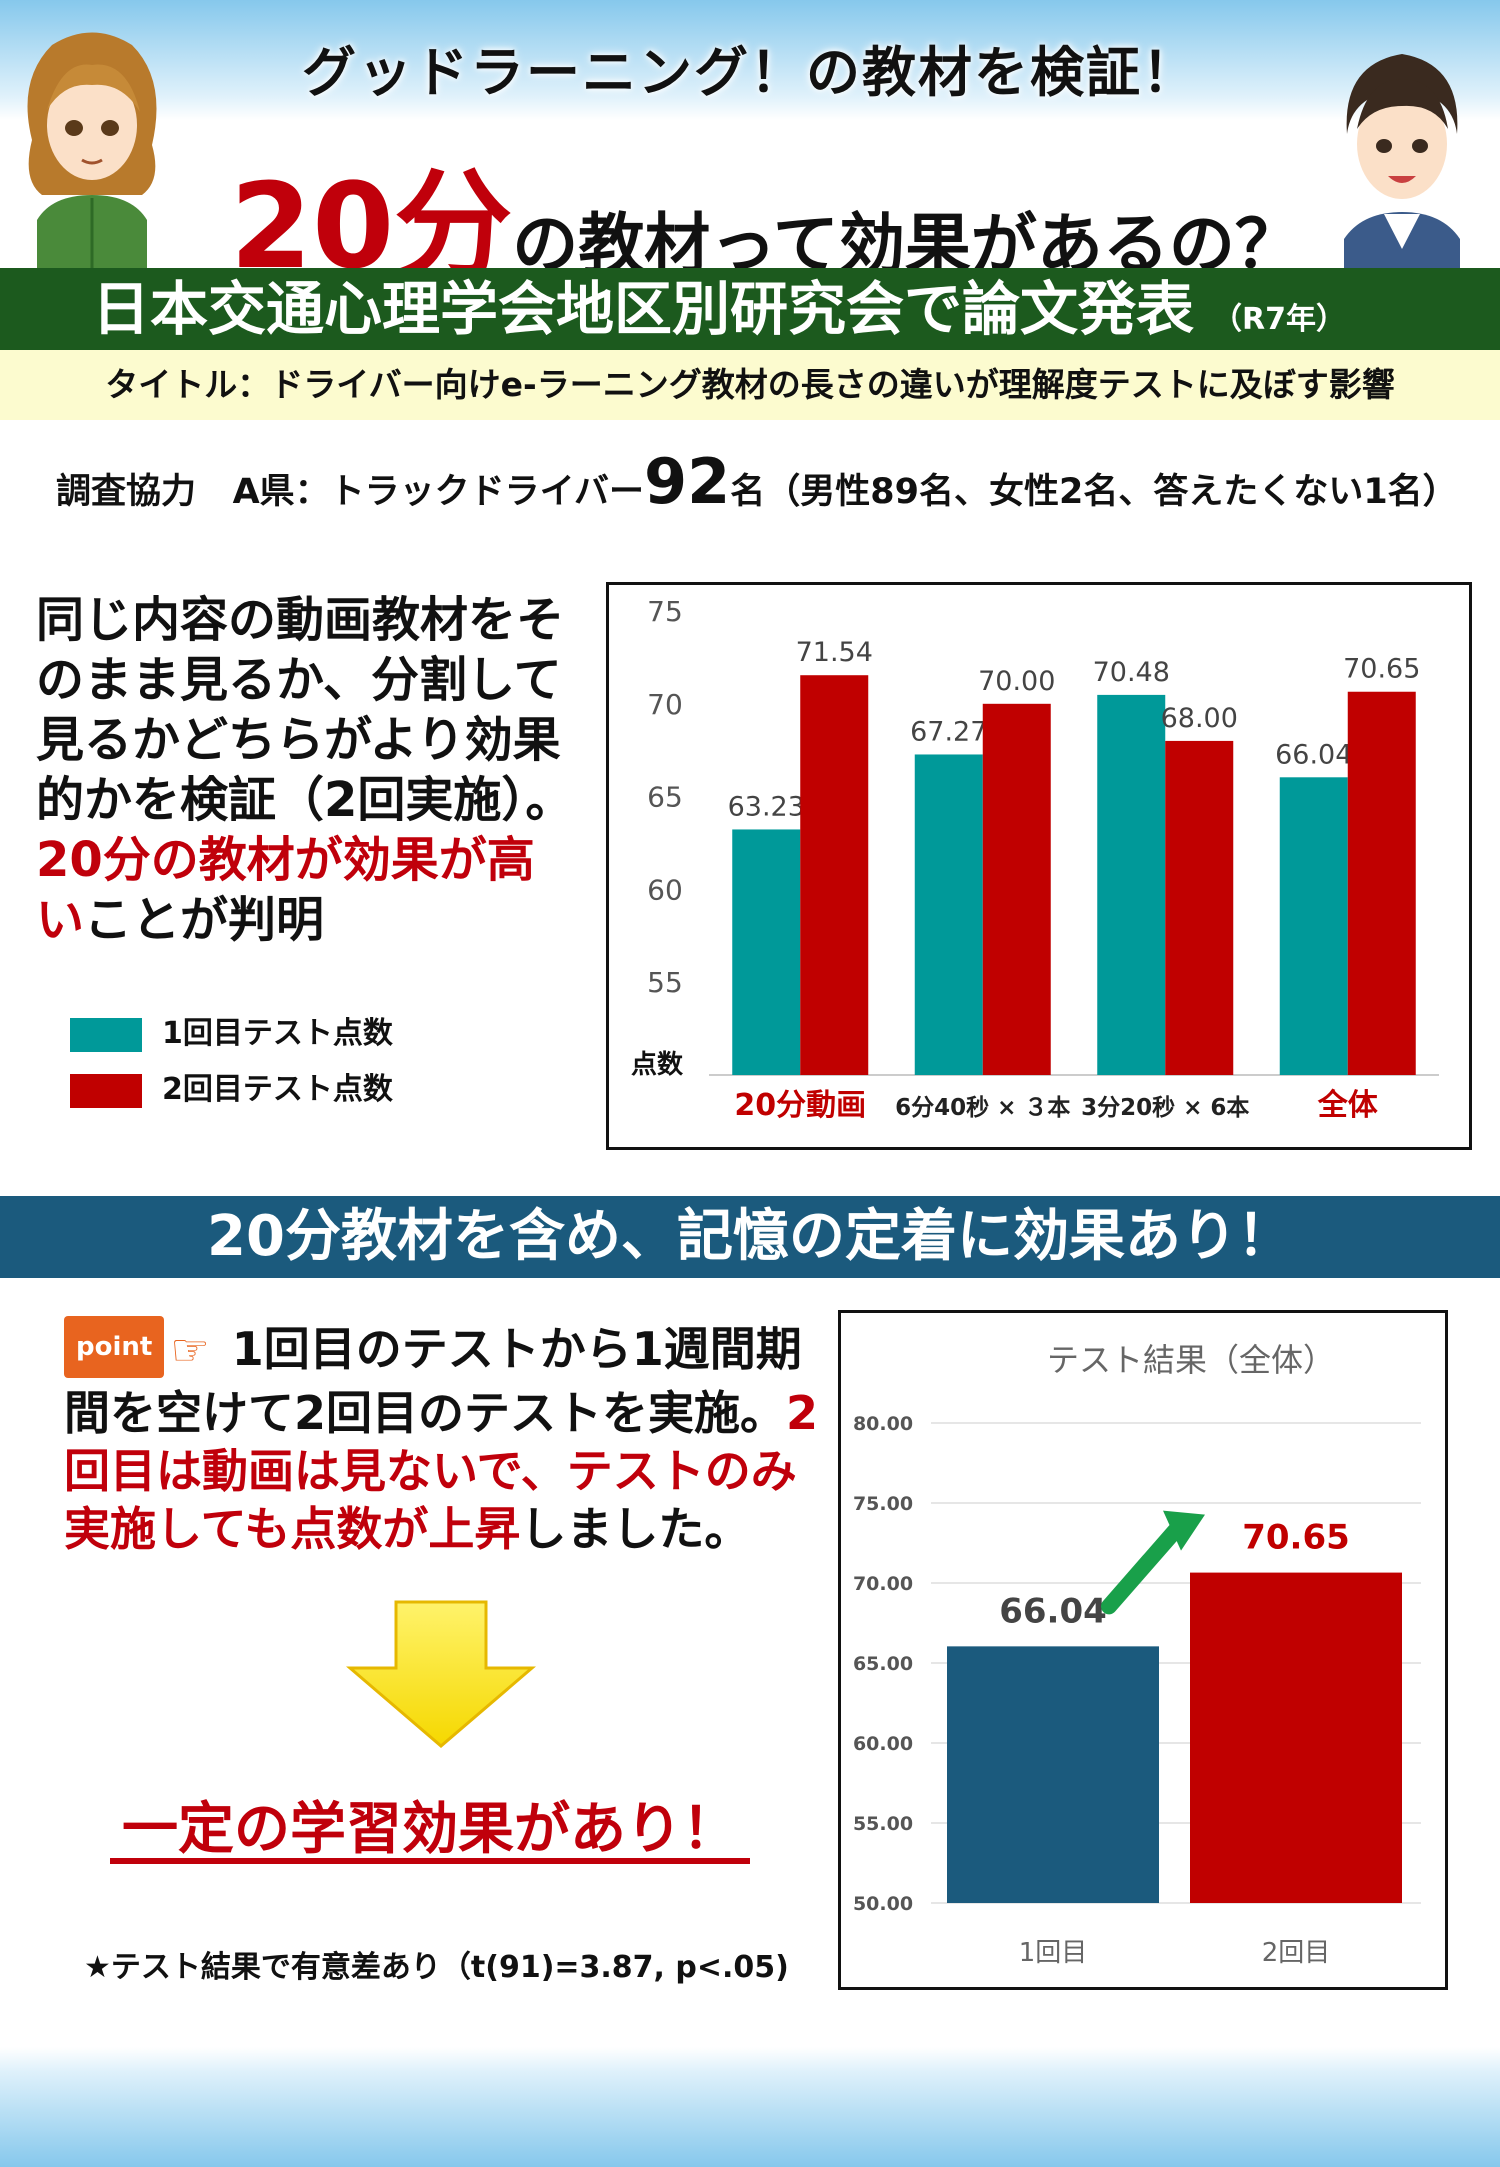 Image resolution: width=1500 pixels, height=2167 pixels. What do you see at coordinates (800, 1105) in the screenshot?
I see `x-category-label-0: 20分動画` at bounding box center [800, 1105].